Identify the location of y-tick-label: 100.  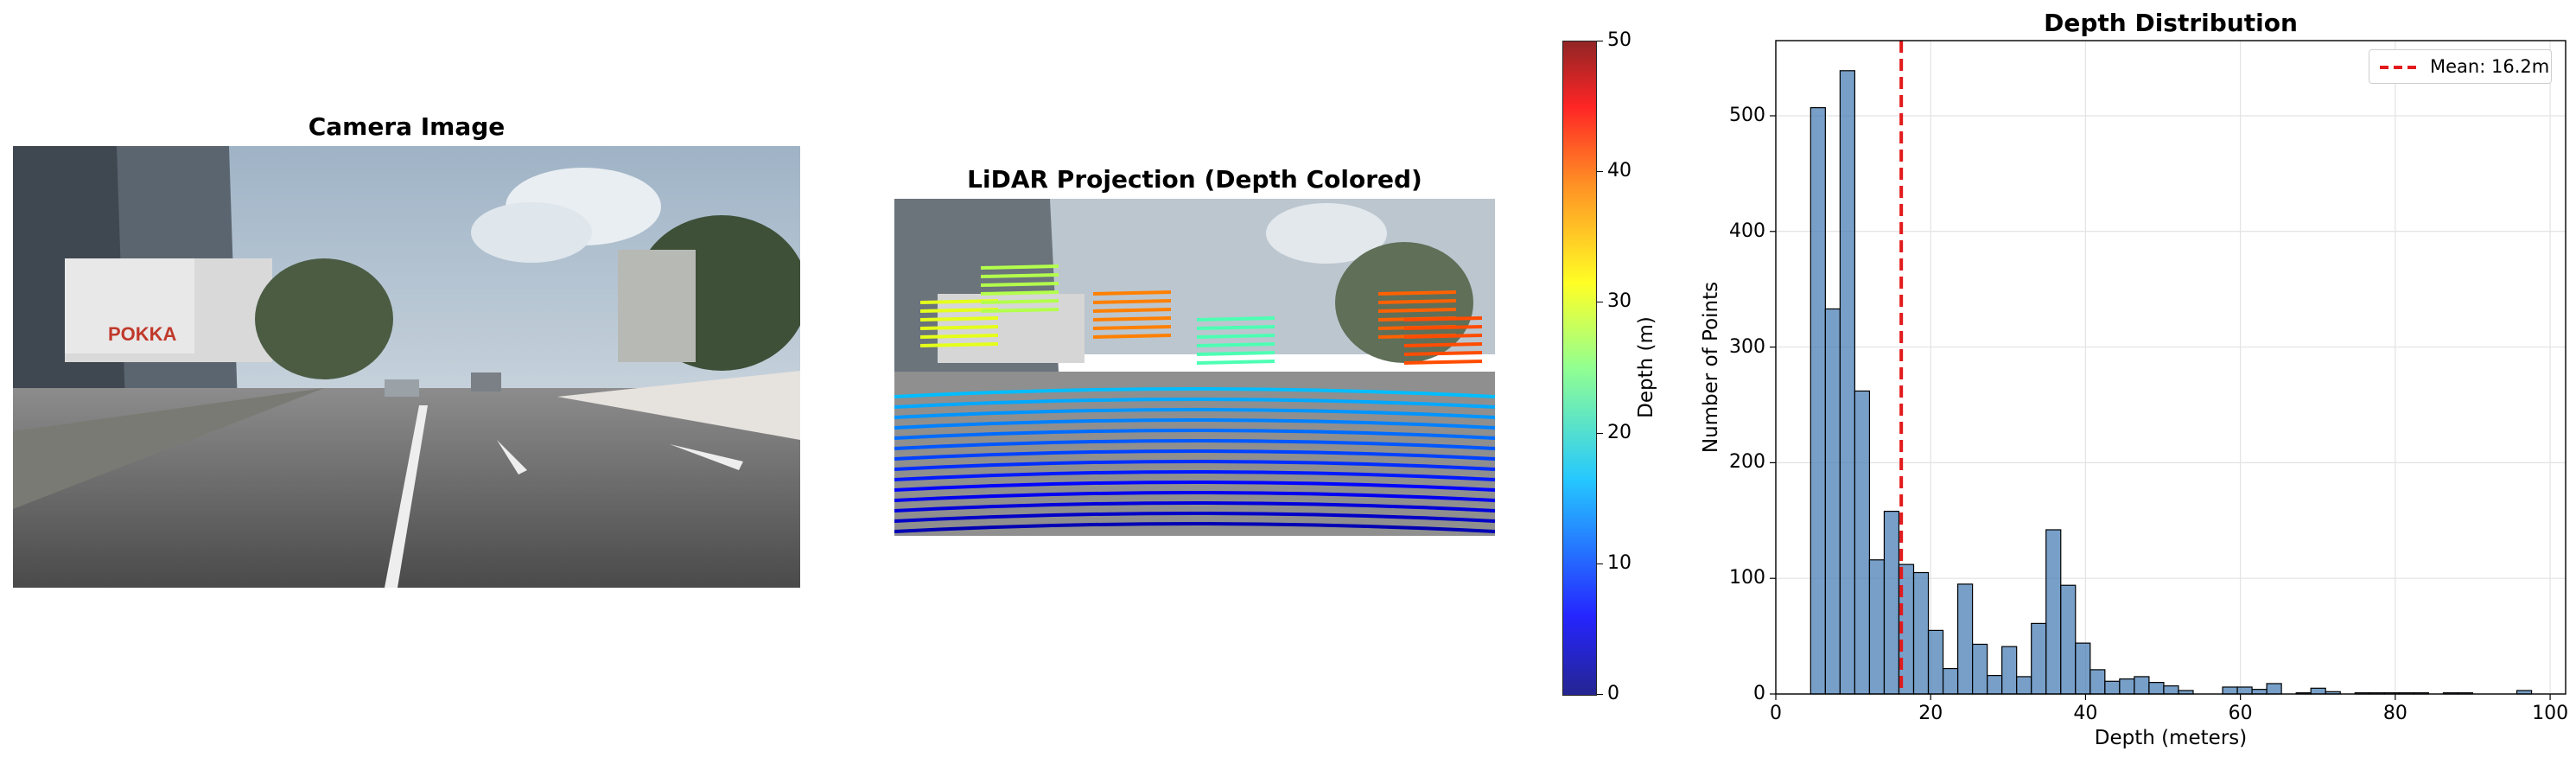
(1747, 578).